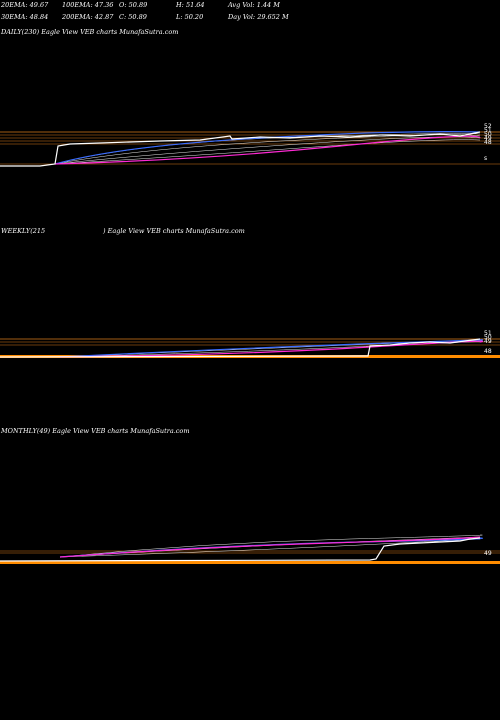 The image size is (500, 720). I want to click on monthly-ema-blue, so click(271, 547).